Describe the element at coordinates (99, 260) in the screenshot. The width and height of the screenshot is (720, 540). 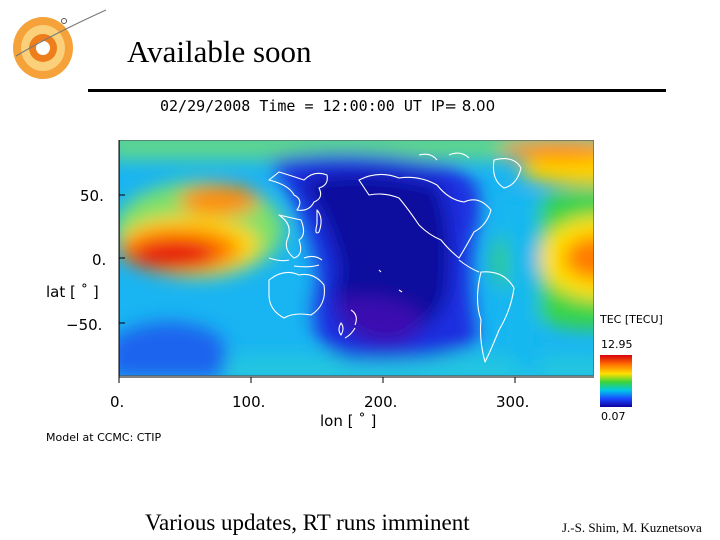
I see `y-tick-label: 0.` at that location.